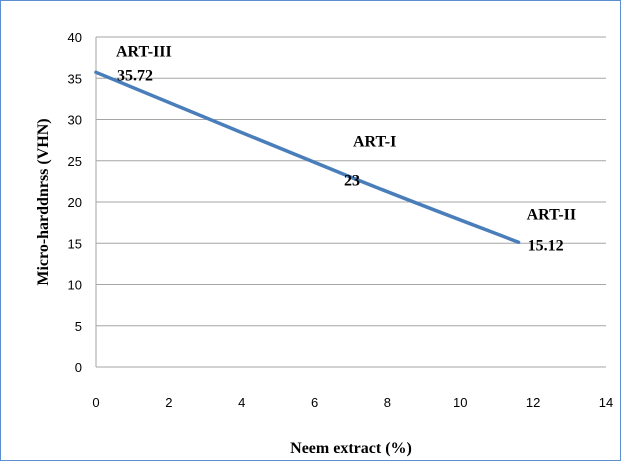 The width and height of the screenshot is (621, 462). What do you see at coordinates (352, 402) in the screenshot?
I see `x-tick-labels: 0 2 4 6 8 10 12 14` at bounding box center [352, 402].